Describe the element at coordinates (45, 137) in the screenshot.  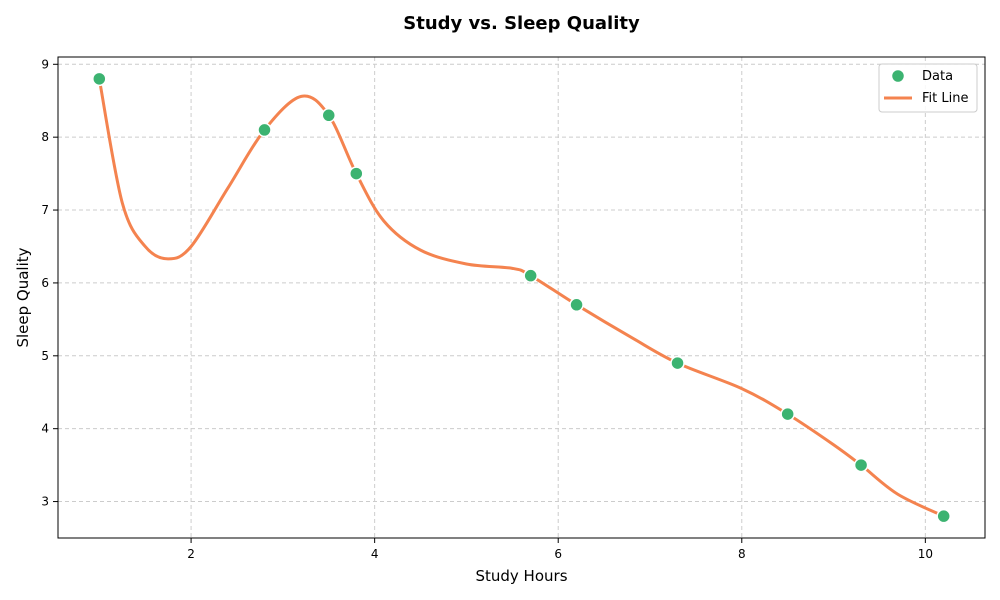
I see `y-tick-label: 8` at that location.